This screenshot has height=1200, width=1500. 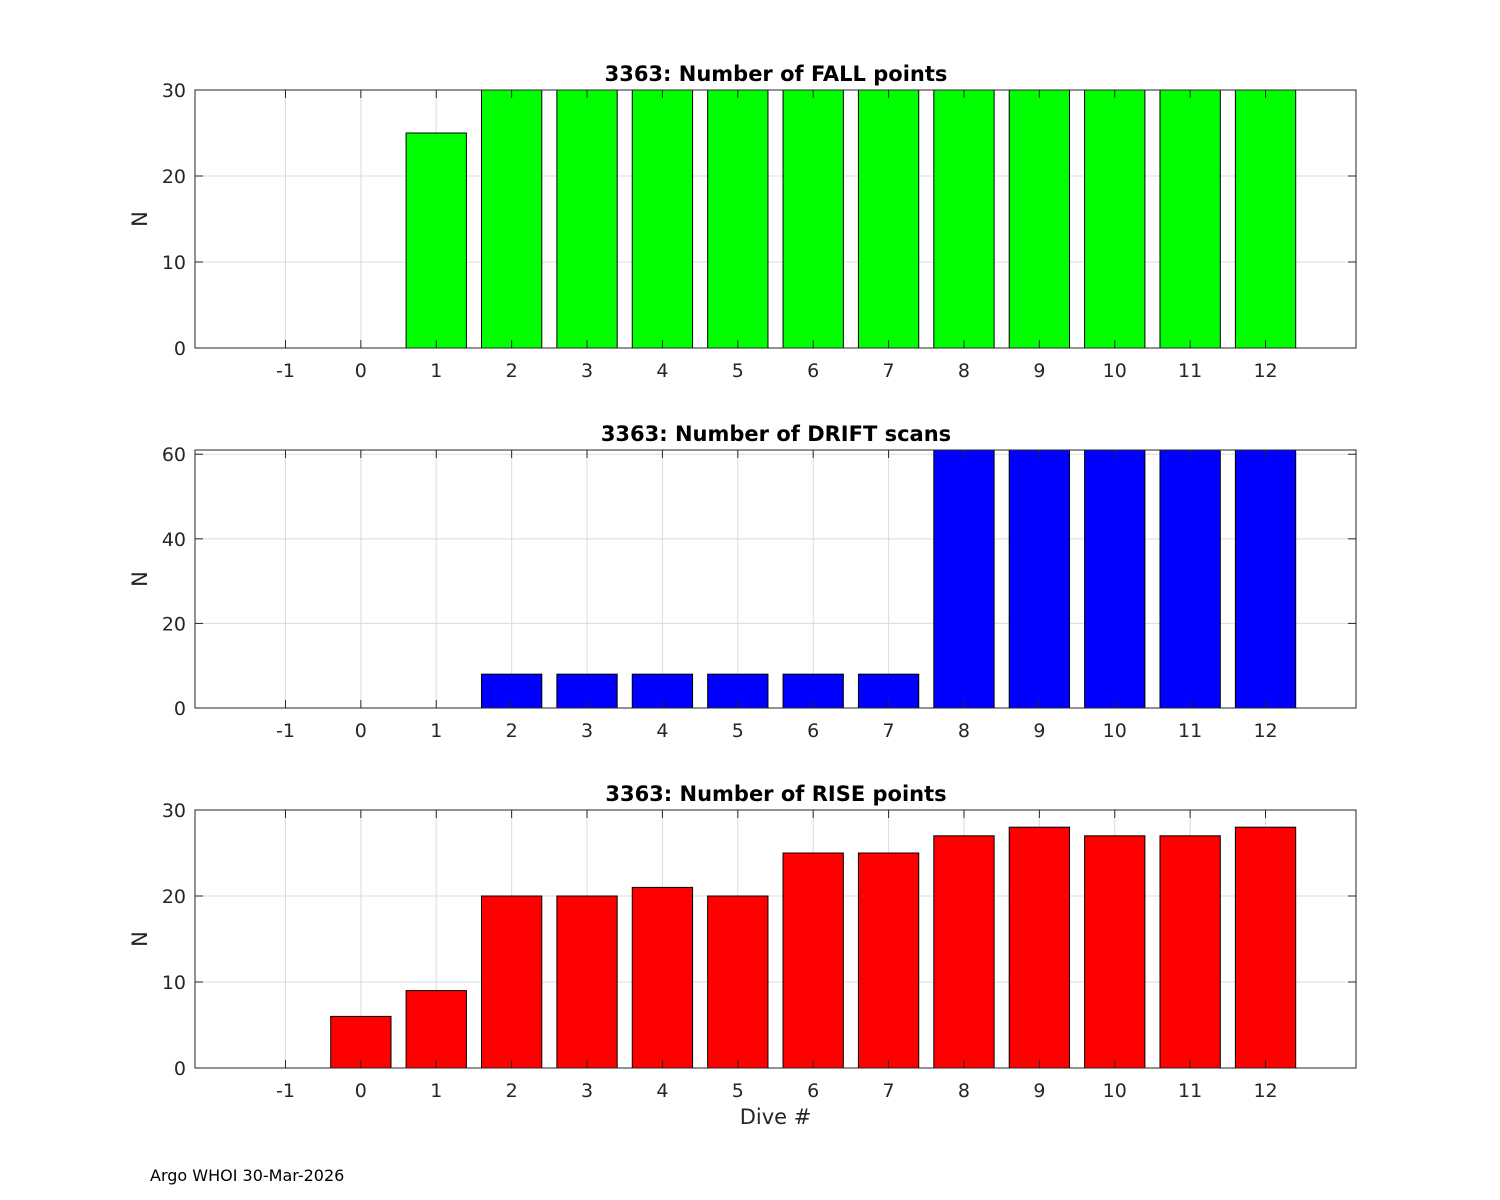 What do you see at coordinates (247, 1175) in the screenshot?
I see `footer-credit: Argo WHOI 30-Mar-2026` at bounding box center [247, 1175].